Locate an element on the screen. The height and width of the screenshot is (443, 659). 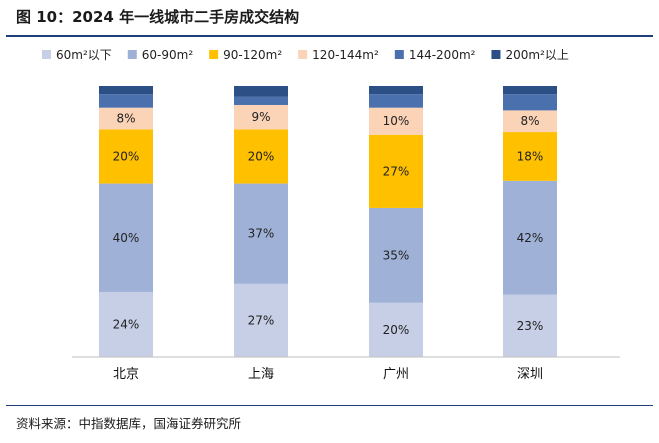
bar-value-label: 24% is located at coordinates (126, 324).